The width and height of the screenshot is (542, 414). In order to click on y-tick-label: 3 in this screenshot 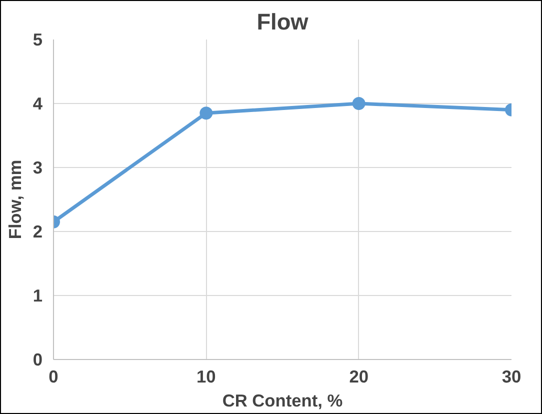, I will do `click(37, 168)`.